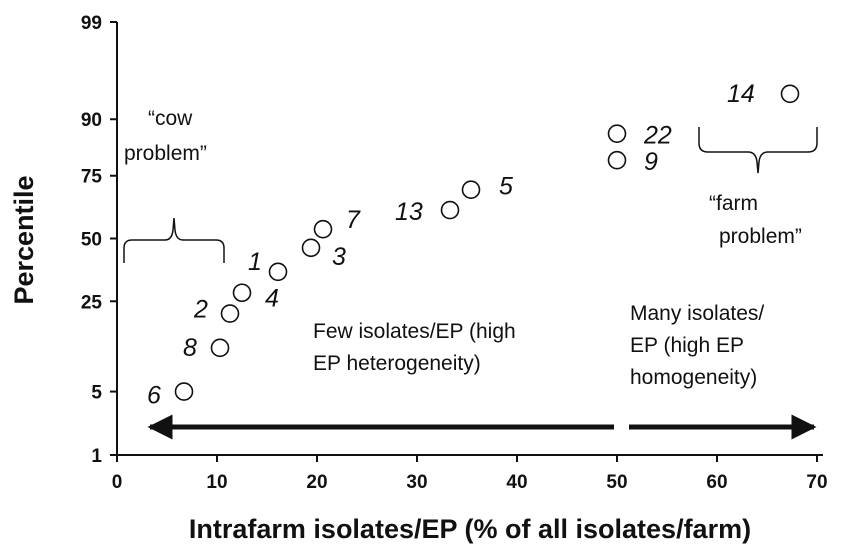 This screenshot has height=554, width=851. Describe the element at coordinates (316, 482) in the screenshot. I see `x-tick-label-20: 20` at that location.